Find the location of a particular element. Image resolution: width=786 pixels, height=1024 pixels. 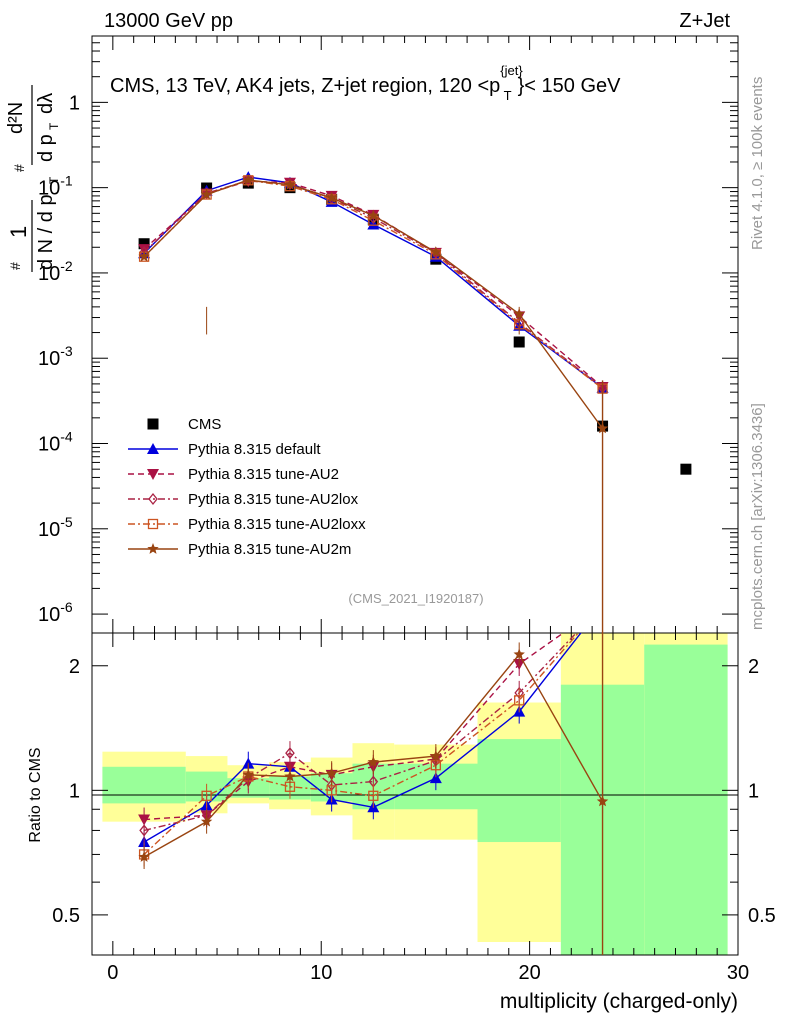

legend-marker-au2 is located at coordinates (153, 474).